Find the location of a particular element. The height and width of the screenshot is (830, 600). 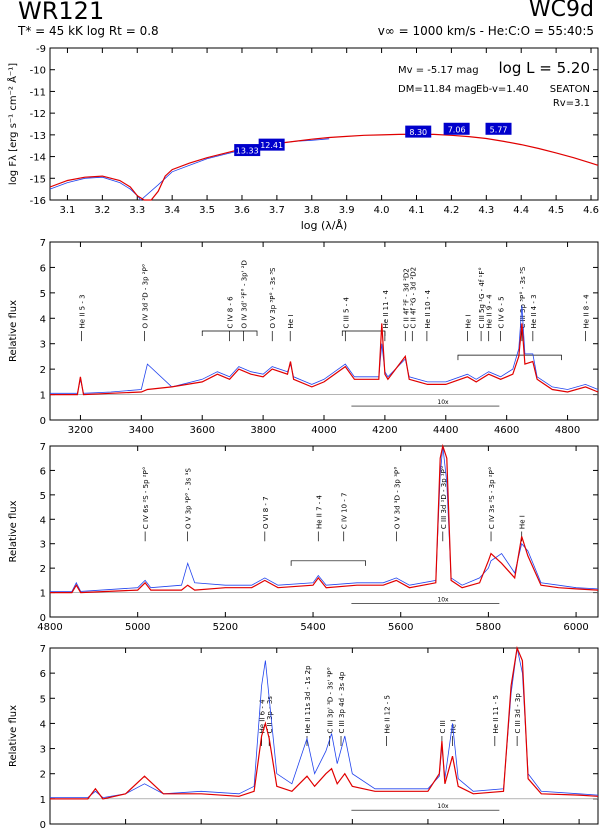

line-id-label: C III 3p ³P° - 3s ³S is located at coordinates (523, 297).